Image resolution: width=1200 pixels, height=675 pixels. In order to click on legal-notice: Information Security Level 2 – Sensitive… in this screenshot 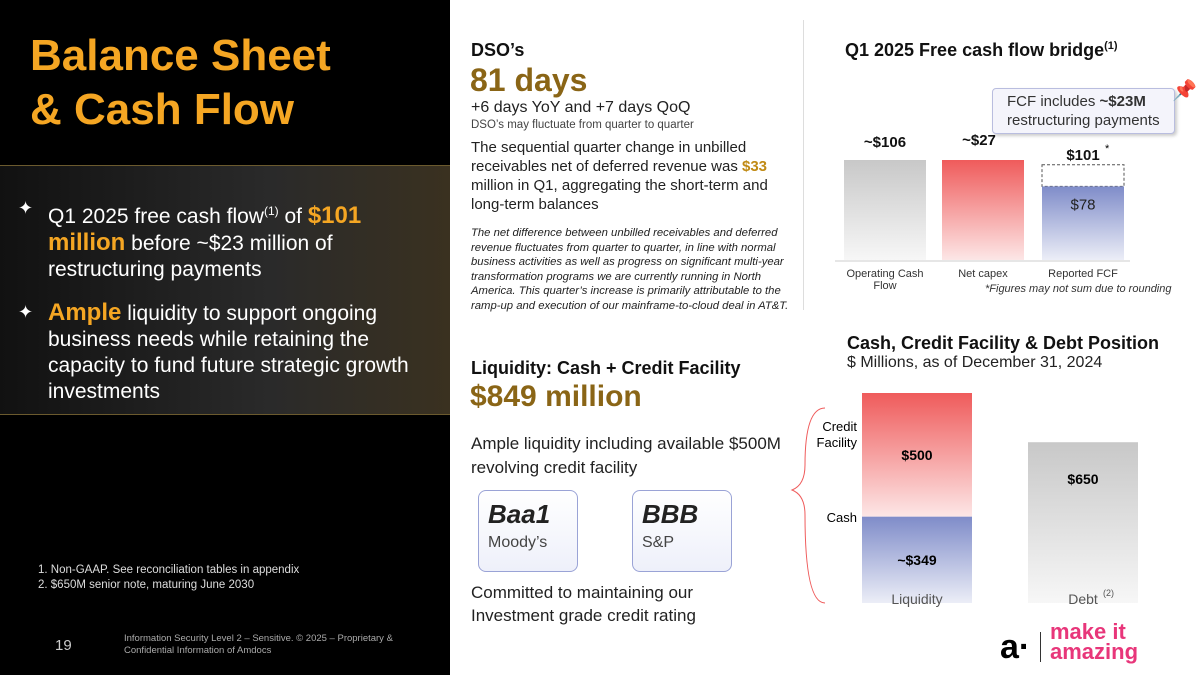, I will do `click(258, 644)`.